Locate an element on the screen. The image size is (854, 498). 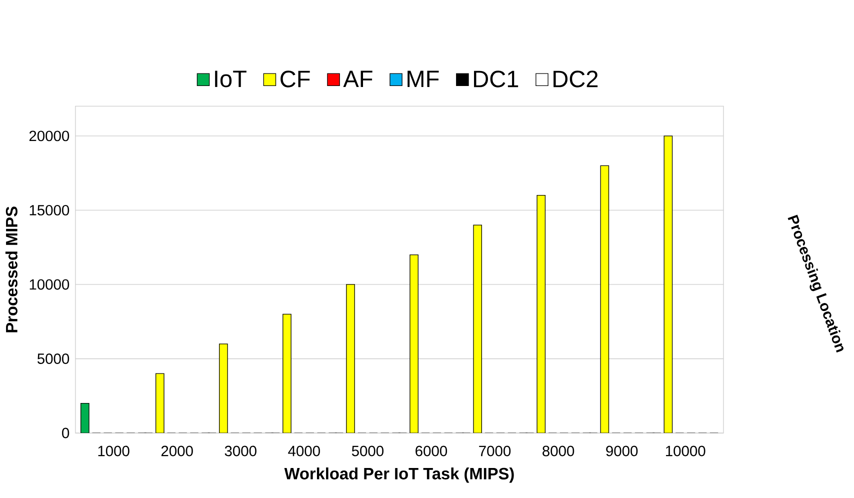
x-tick-label: 7000 is located at coordinates (495, 451).